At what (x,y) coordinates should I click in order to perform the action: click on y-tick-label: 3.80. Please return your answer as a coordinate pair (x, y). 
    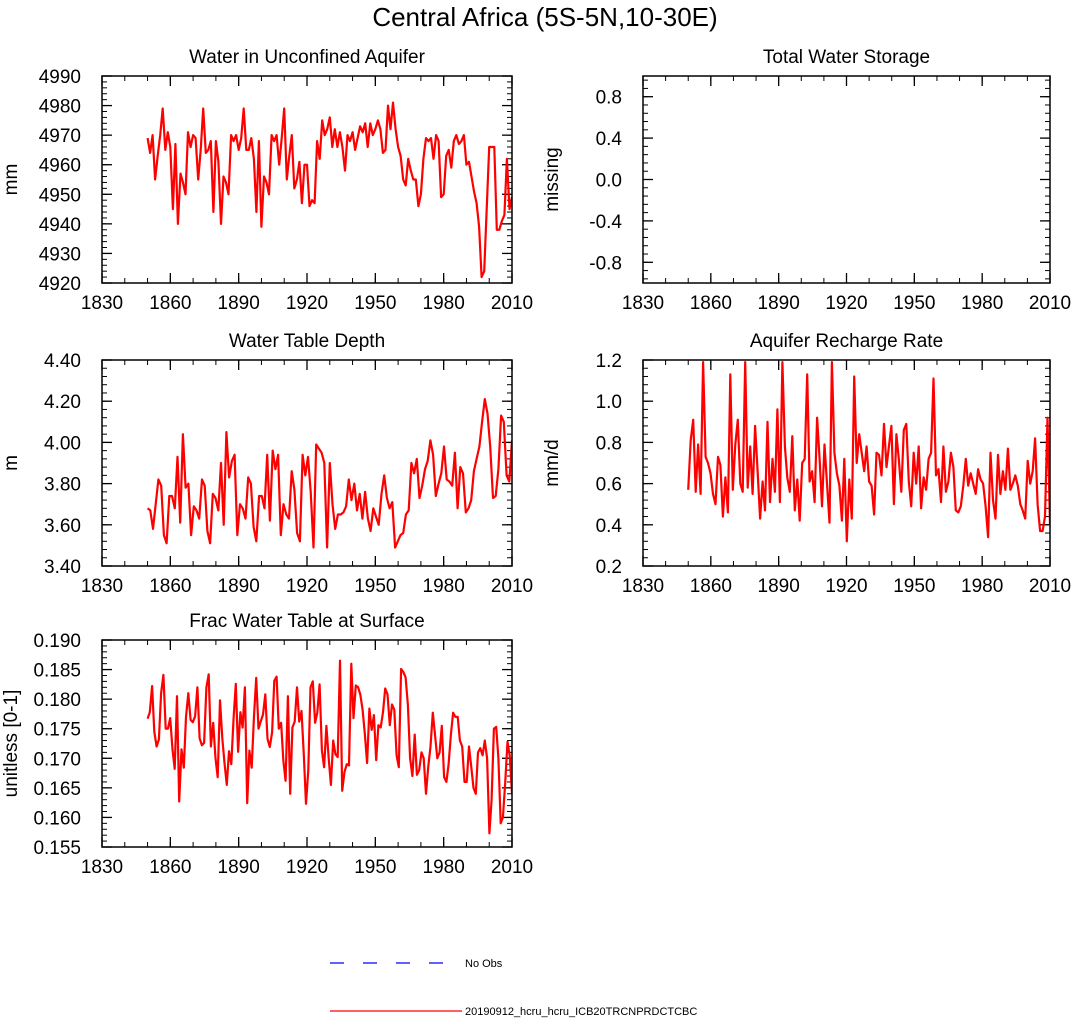
    Looking at the image, I should click on (62, 485).